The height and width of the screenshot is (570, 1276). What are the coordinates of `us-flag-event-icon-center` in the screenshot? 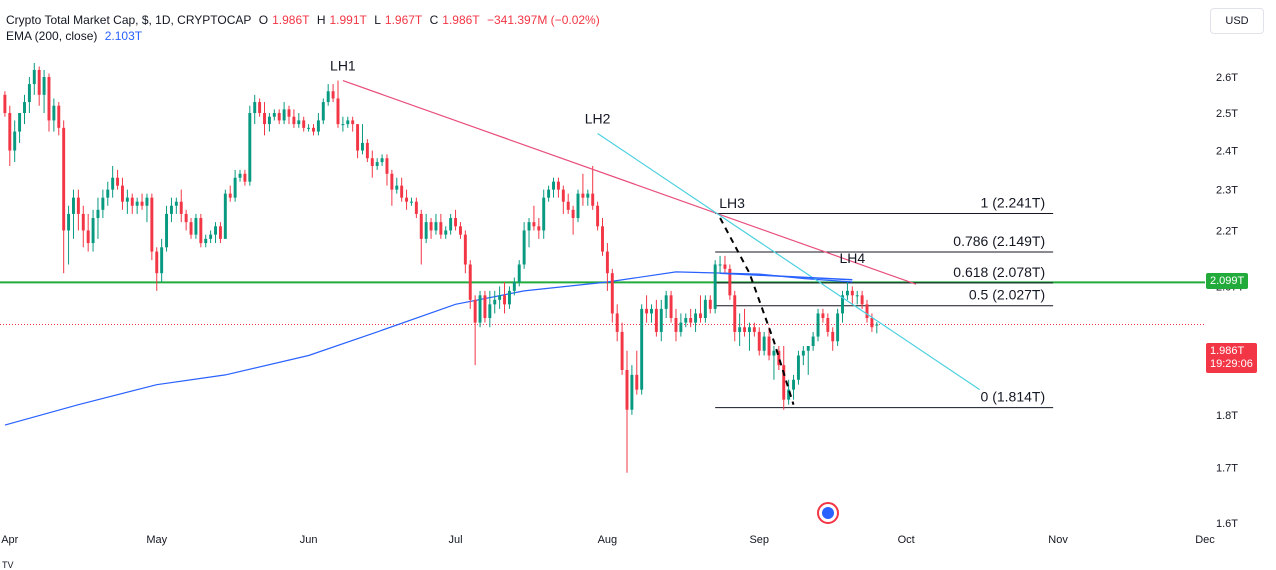 It's located at (828, 513).